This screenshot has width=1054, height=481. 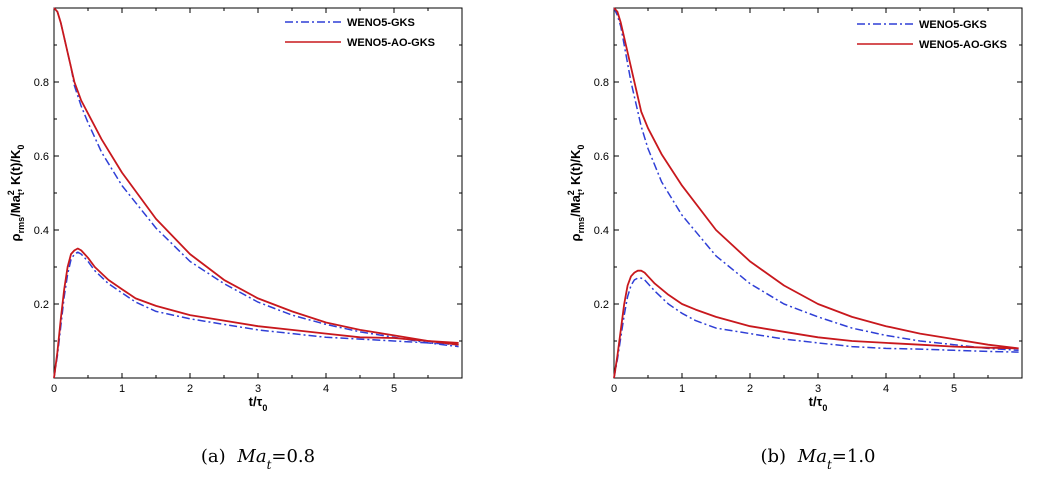 I want to click on caption-value: =1.0, so click(x=854, y=456).